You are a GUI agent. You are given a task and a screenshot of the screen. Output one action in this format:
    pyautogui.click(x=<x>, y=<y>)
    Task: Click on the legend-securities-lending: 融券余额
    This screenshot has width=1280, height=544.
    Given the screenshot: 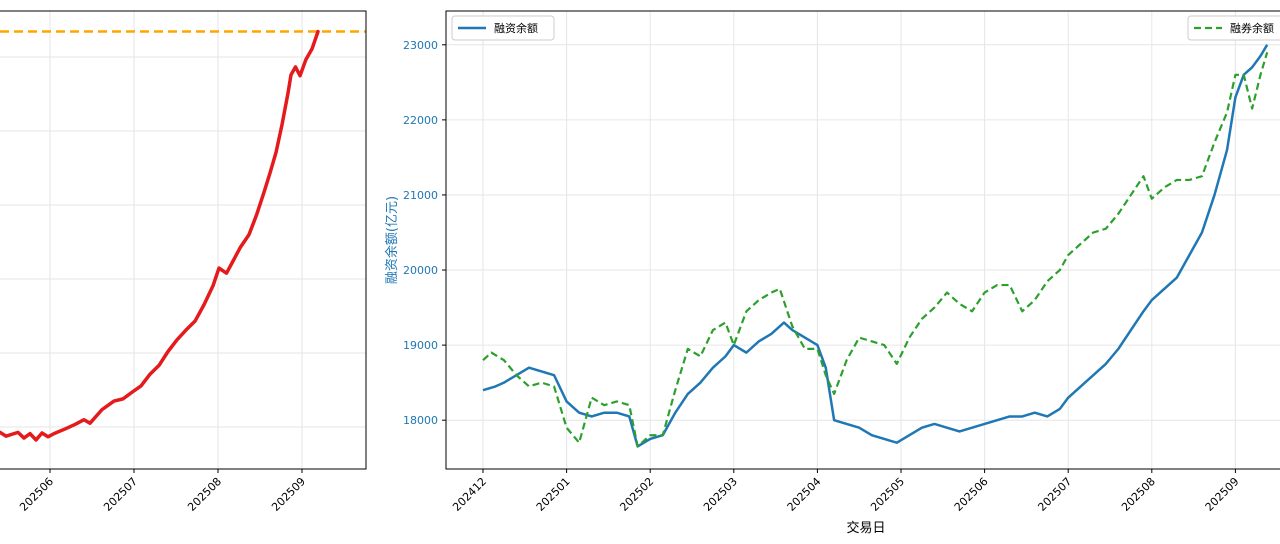 What is the action you would take?
    pyautogui.click(x=1233, y=28)
    